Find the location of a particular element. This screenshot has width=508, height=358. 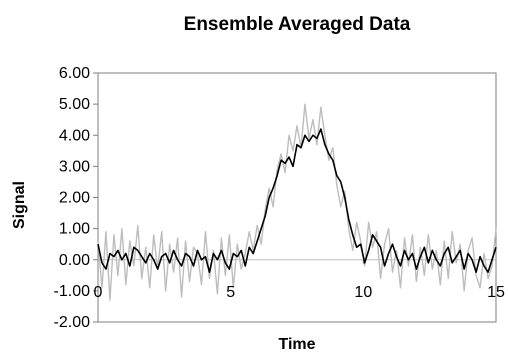

x-tick-label: 15 is located at coordinates (496, 292).